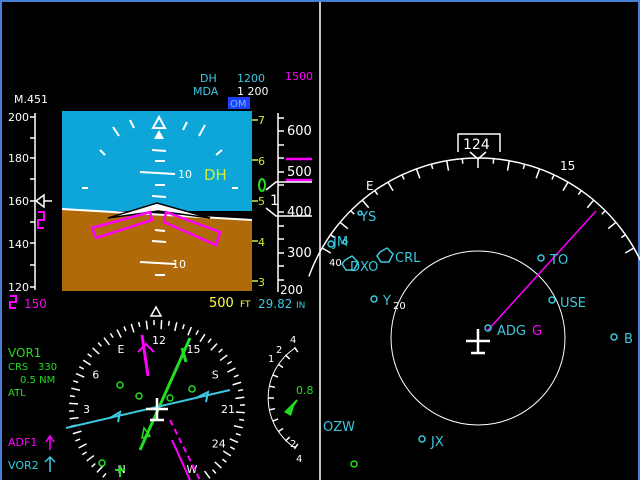 The width and height of the screenshot is (640, 480). What do you see at coordinates (478, 342) in the screenshot?
I see `aircraft-symbol-nd` at bounding box center [478, 342].